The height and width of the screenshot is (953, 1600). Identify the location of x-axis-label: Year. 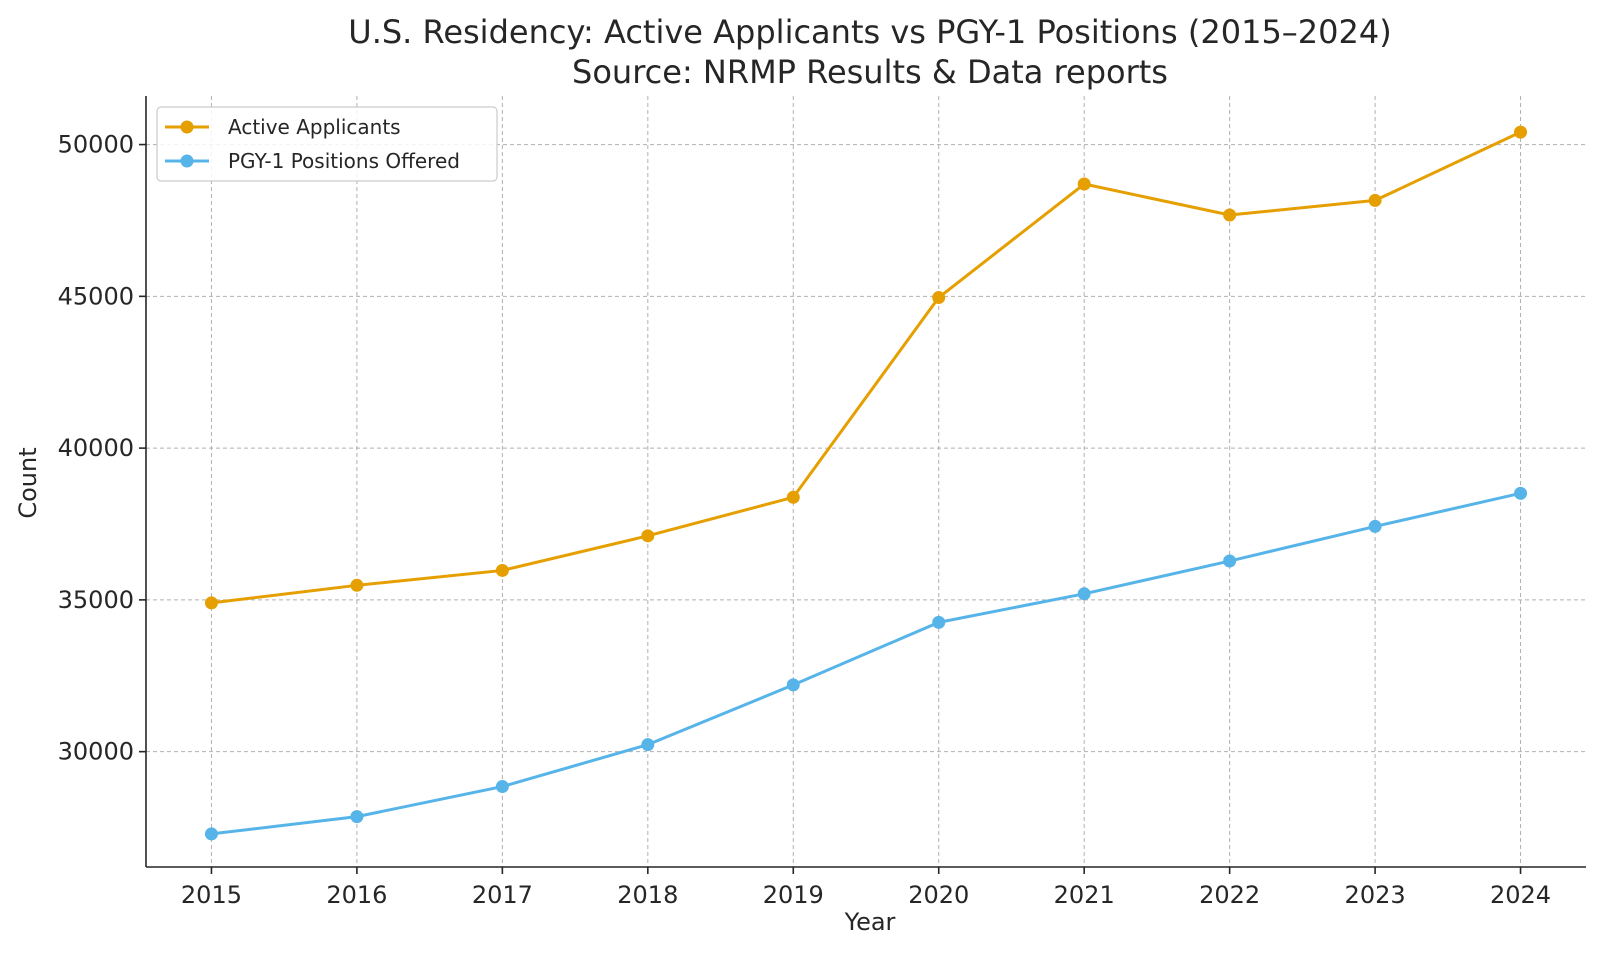
(870, 922).